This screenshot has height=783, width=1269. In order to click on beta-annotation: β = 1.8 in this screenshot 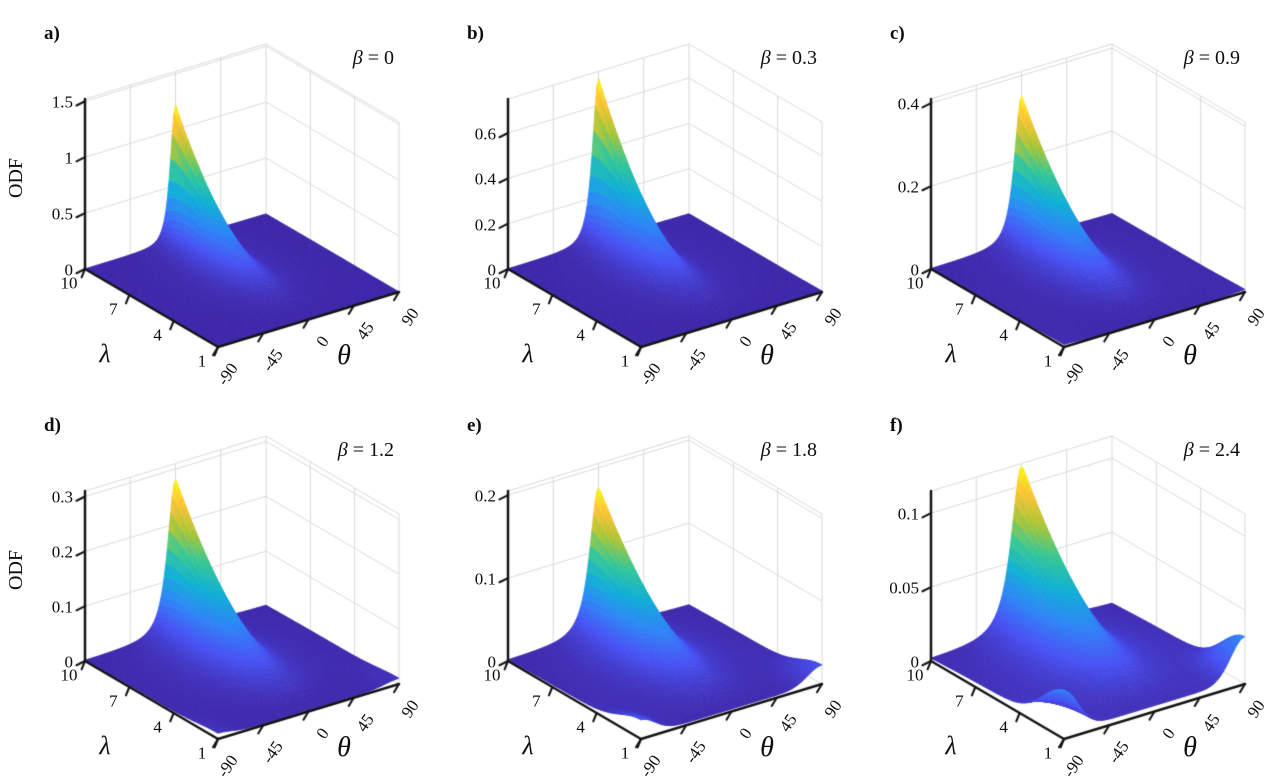, I will do `click(789, 450)`.